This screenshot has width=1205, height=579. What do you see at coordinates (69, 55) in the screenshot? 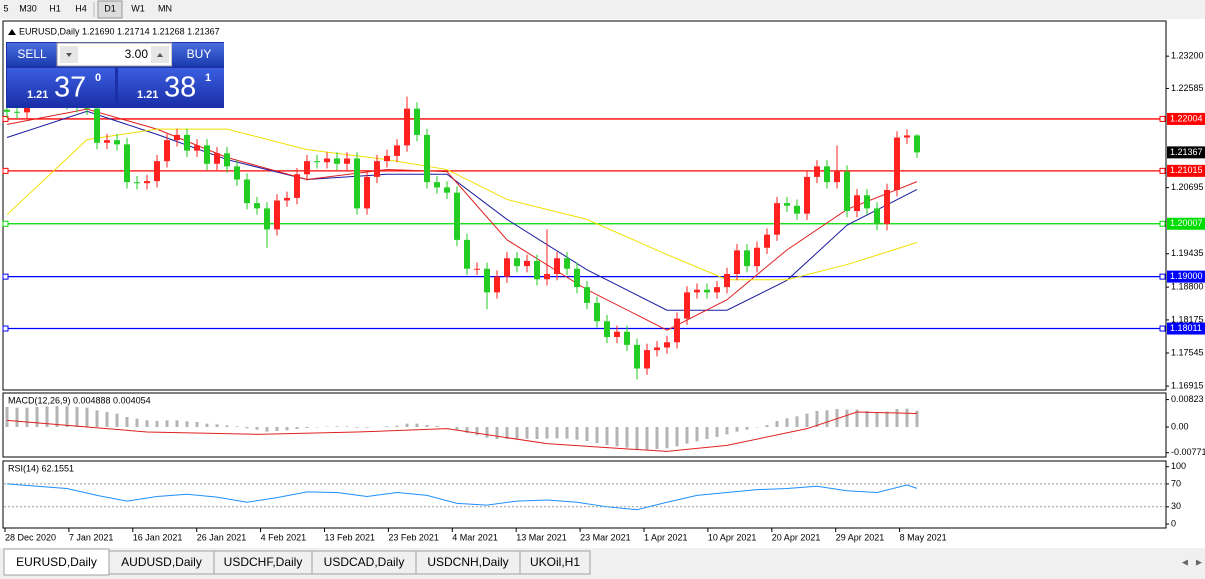
I see `arrow-down` at bounding box center [69, 55].